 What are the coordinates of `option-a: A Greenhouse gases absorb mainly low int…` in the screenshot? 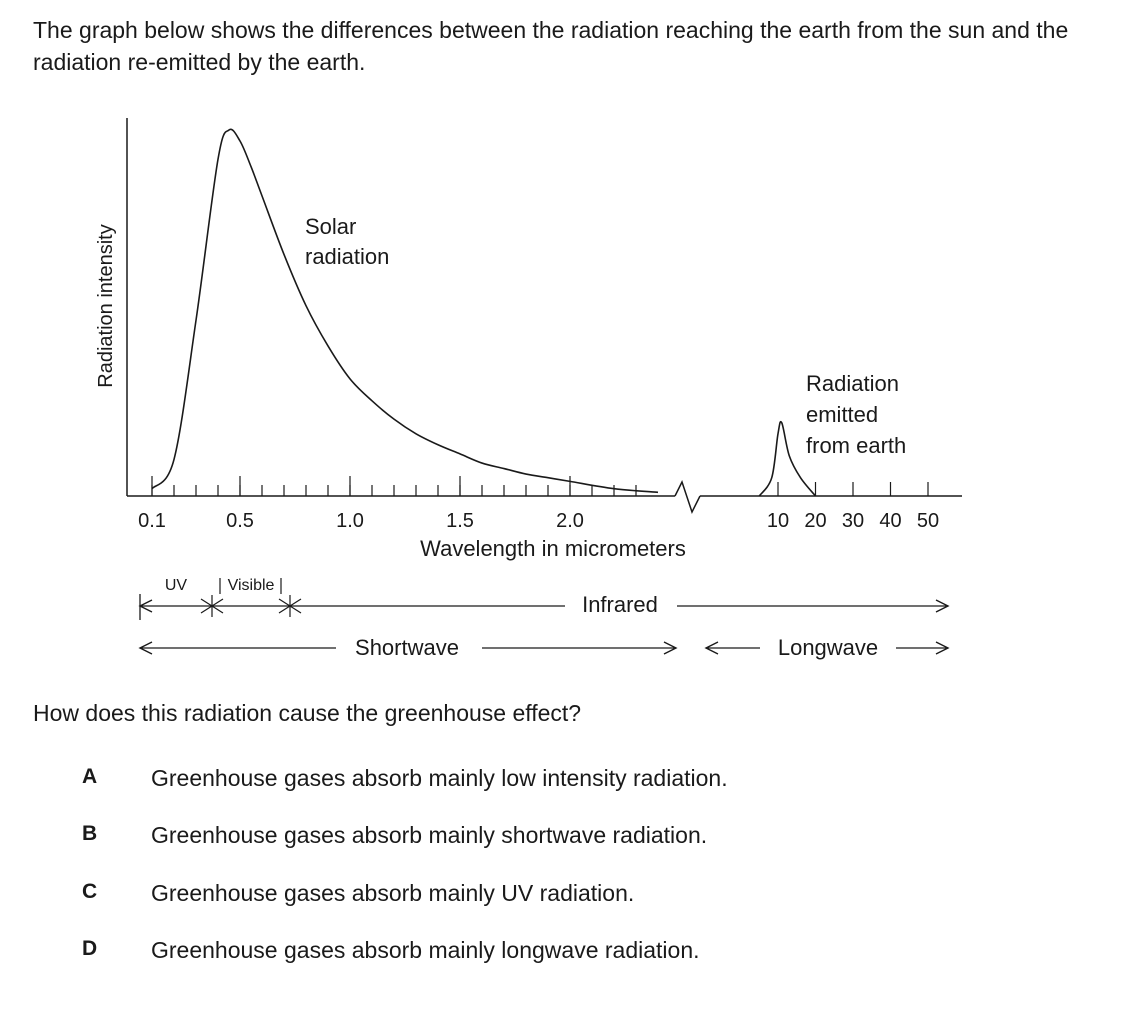 It's located at (572, 782).